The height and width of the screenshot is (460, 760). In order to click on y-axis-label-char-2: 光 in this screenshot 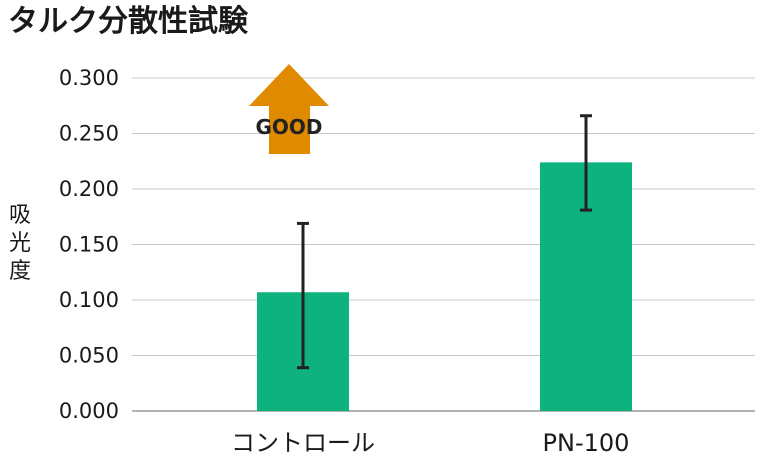, I will do `click(20, 243)`.